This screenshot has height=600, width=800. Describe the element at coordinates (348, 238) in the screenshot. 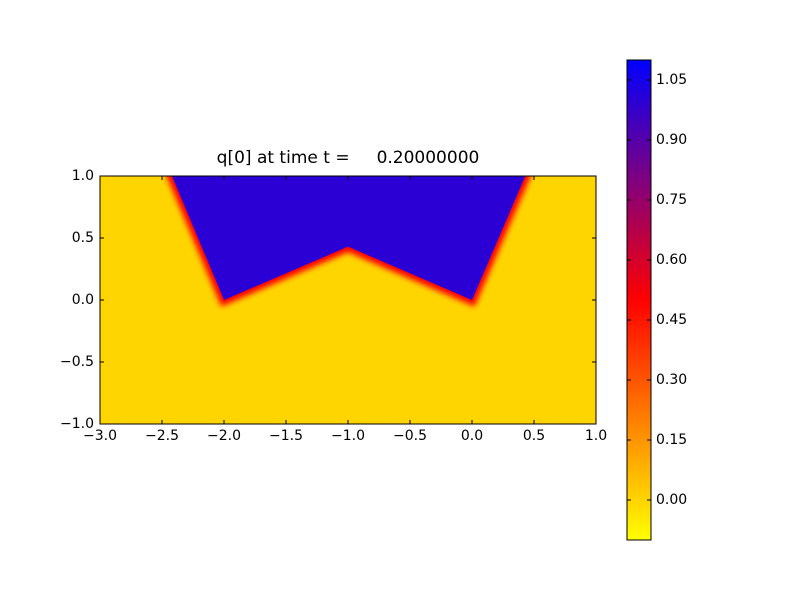

I see `region` at that location.